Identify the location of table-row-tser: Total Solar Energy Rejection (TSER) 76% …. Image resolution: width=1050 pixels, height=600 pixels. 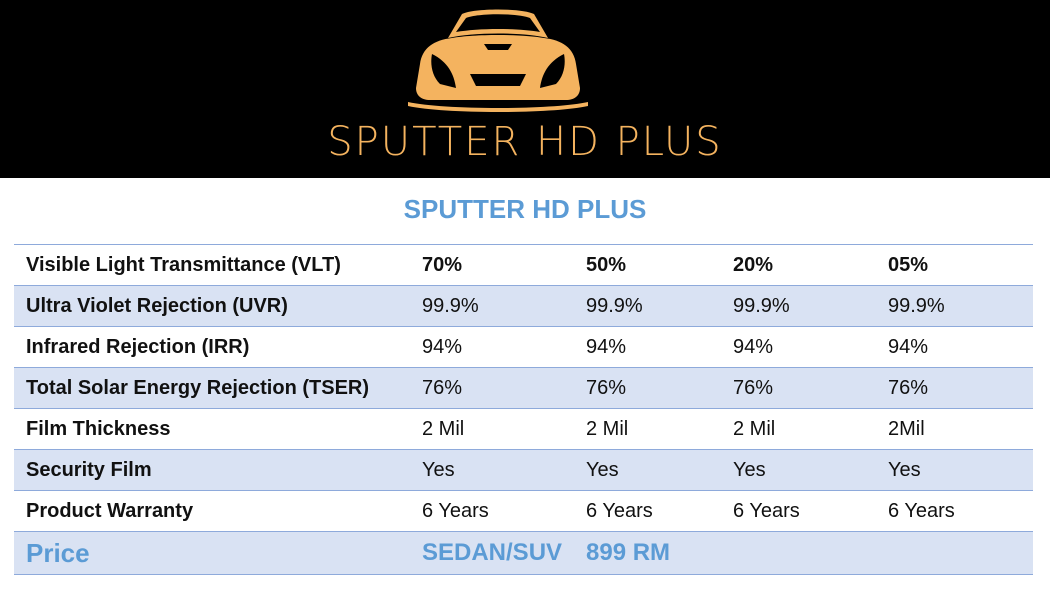
(523, 388).